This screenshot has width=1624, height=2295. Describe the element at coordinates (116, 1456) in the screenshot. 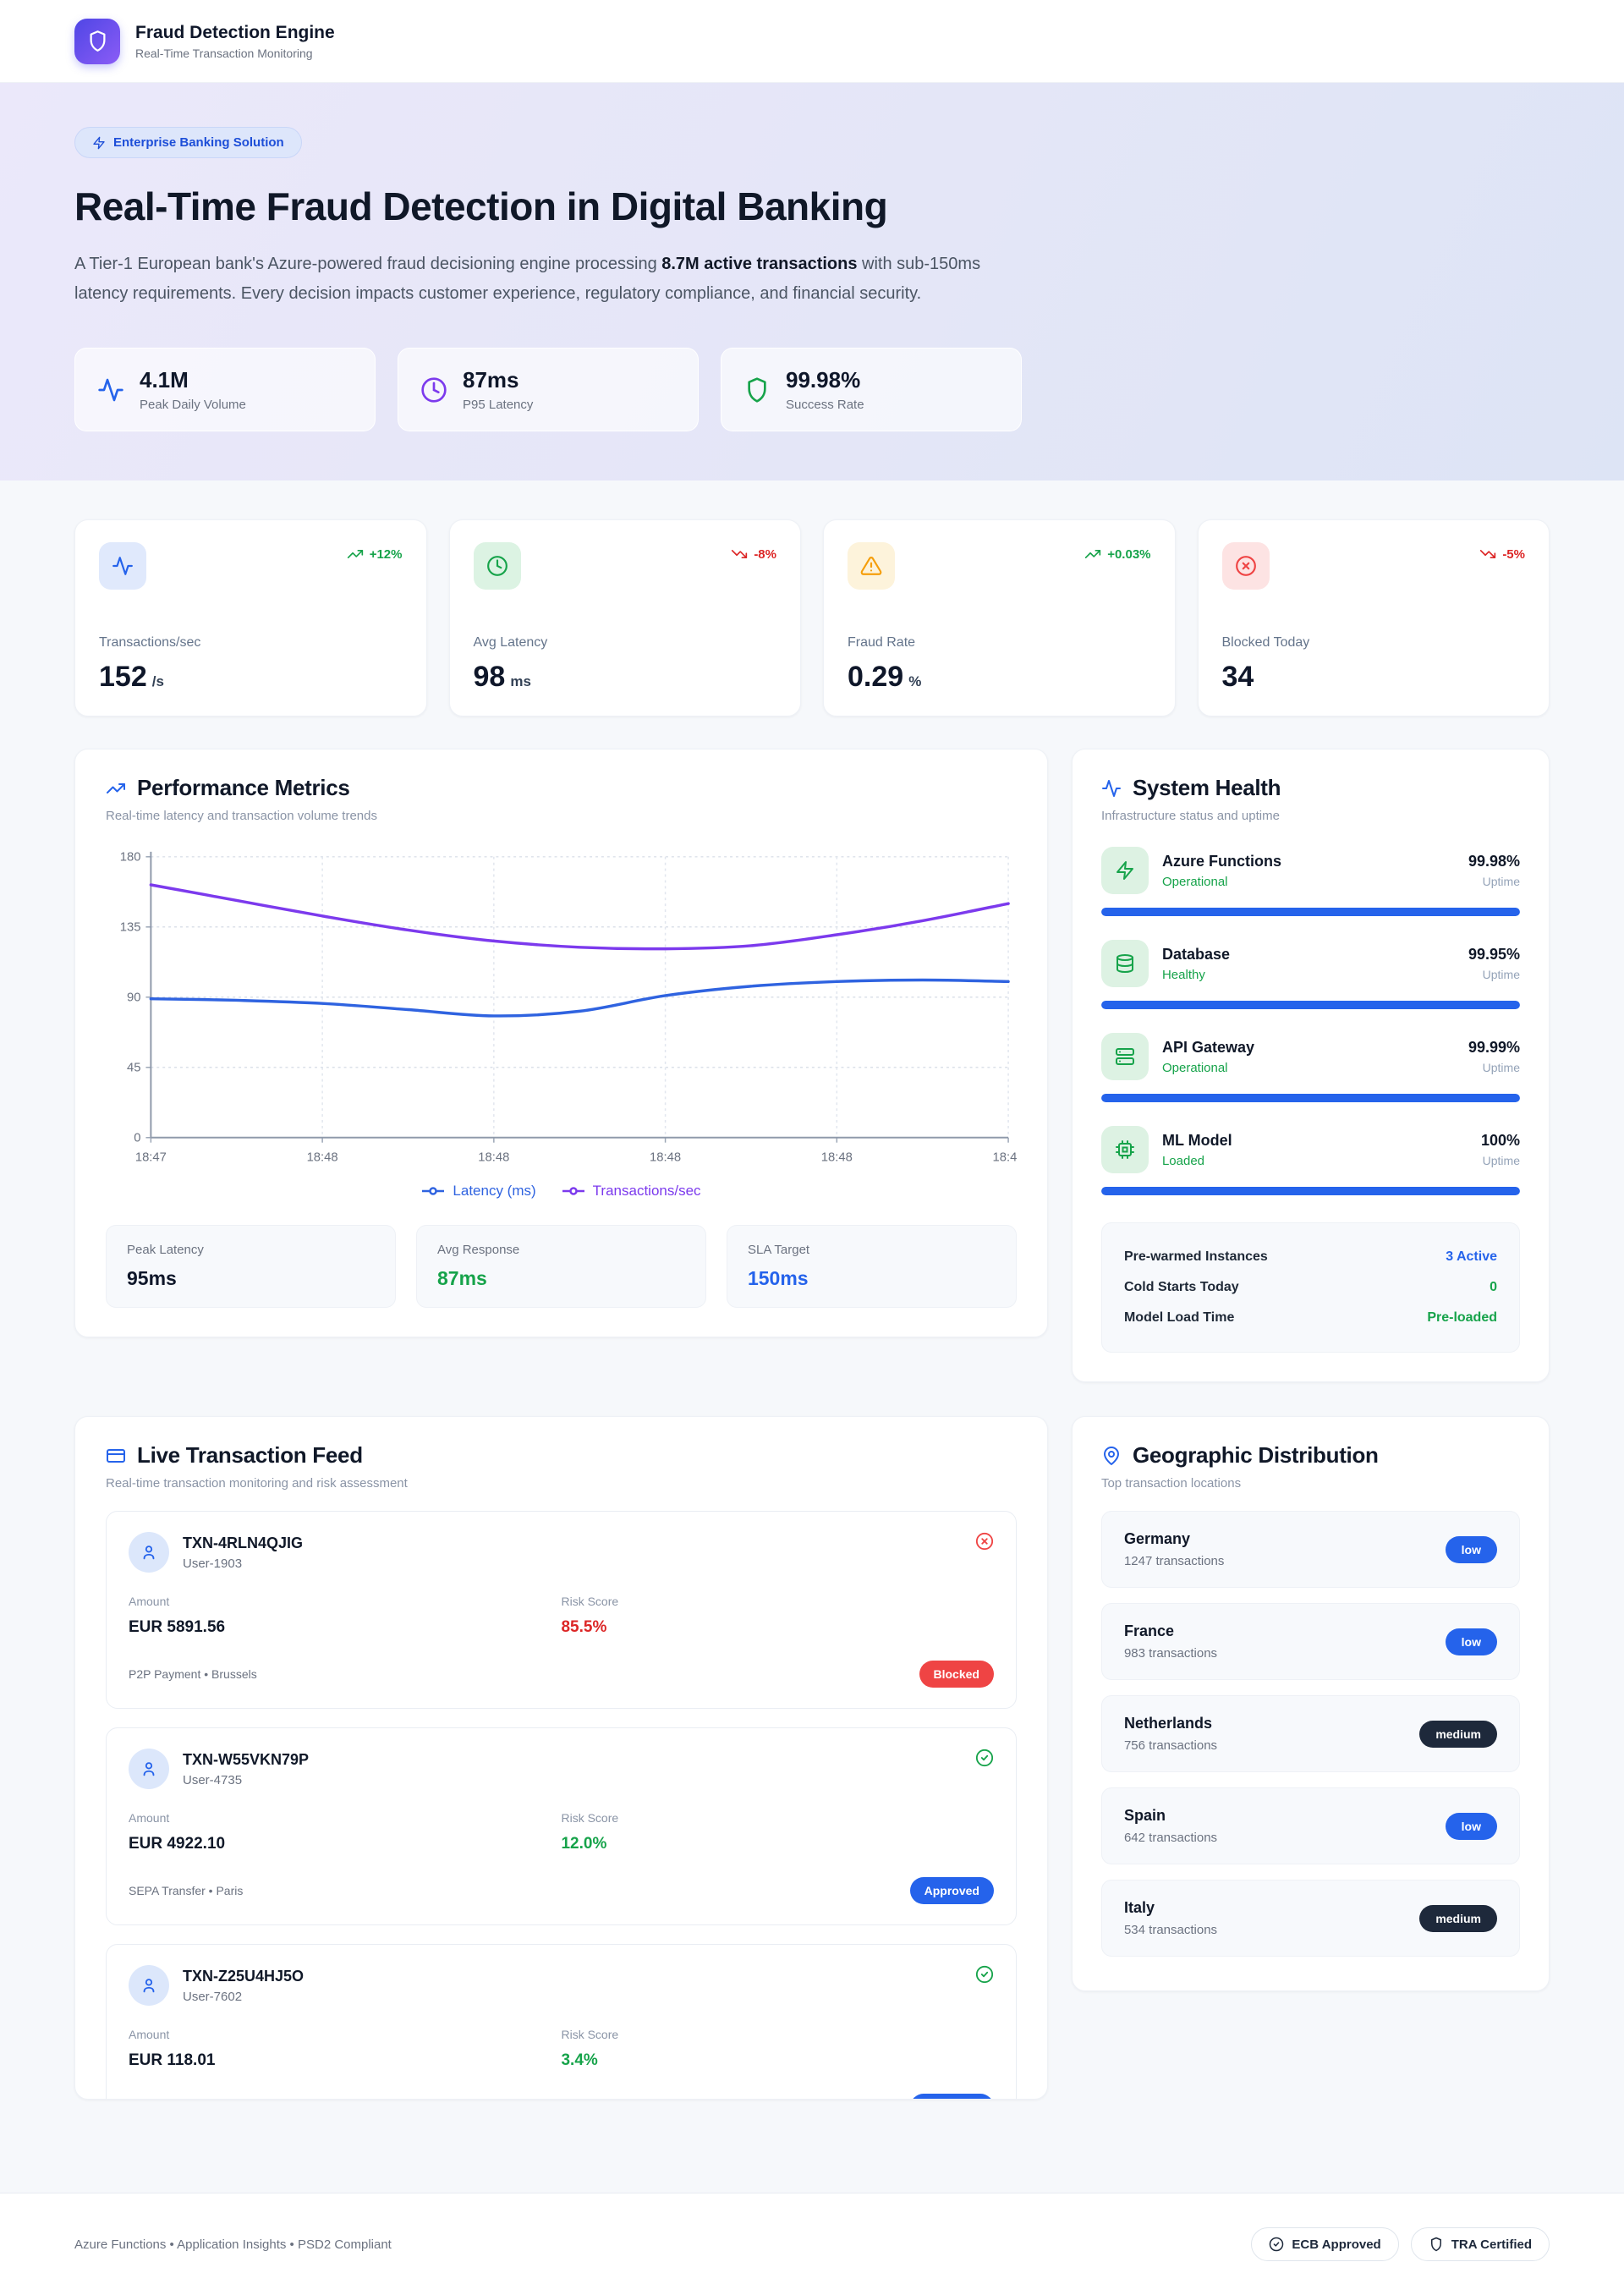

I see `credit-card-icon` at that location.